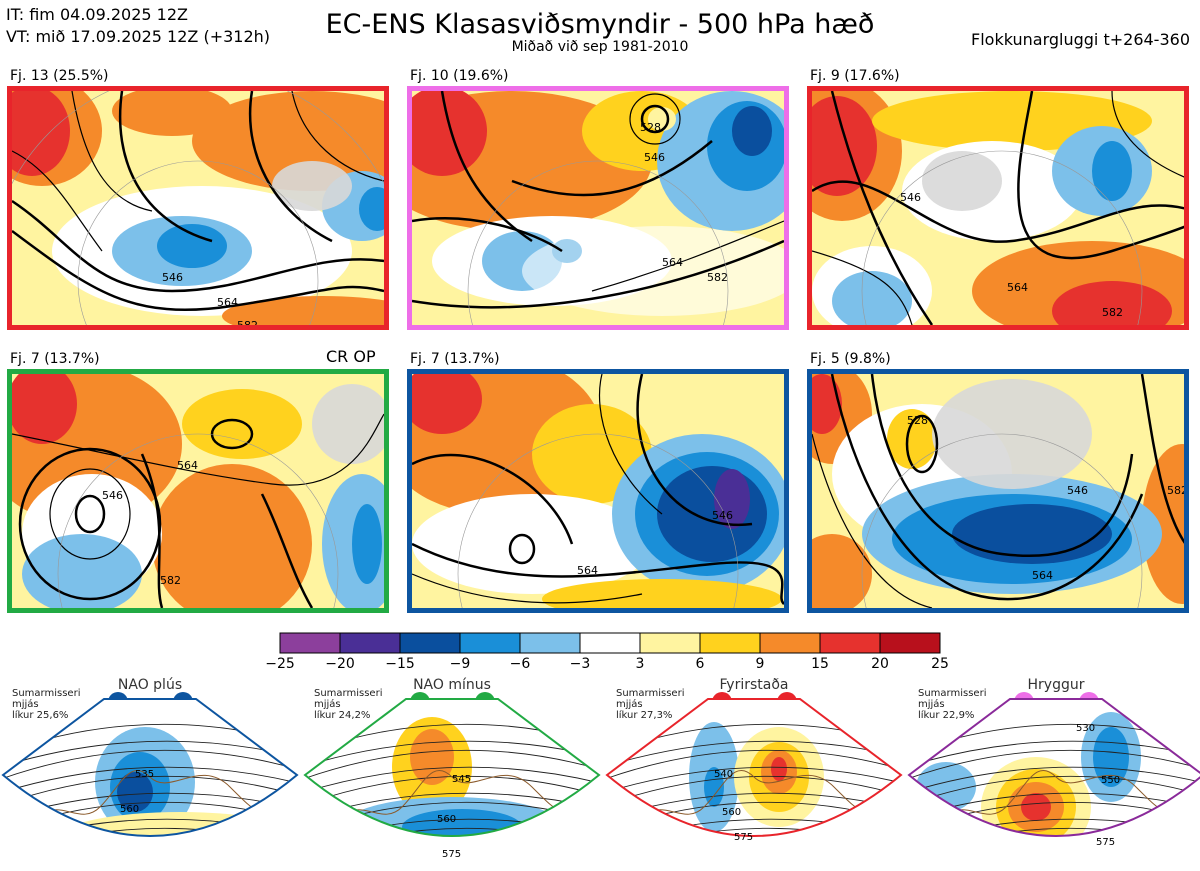  What do you see at coordinates (600, 47) in the screenshot?
I see `page-subtitle: Miðað við sep 1981-2010` at bounding box center [600, 47].